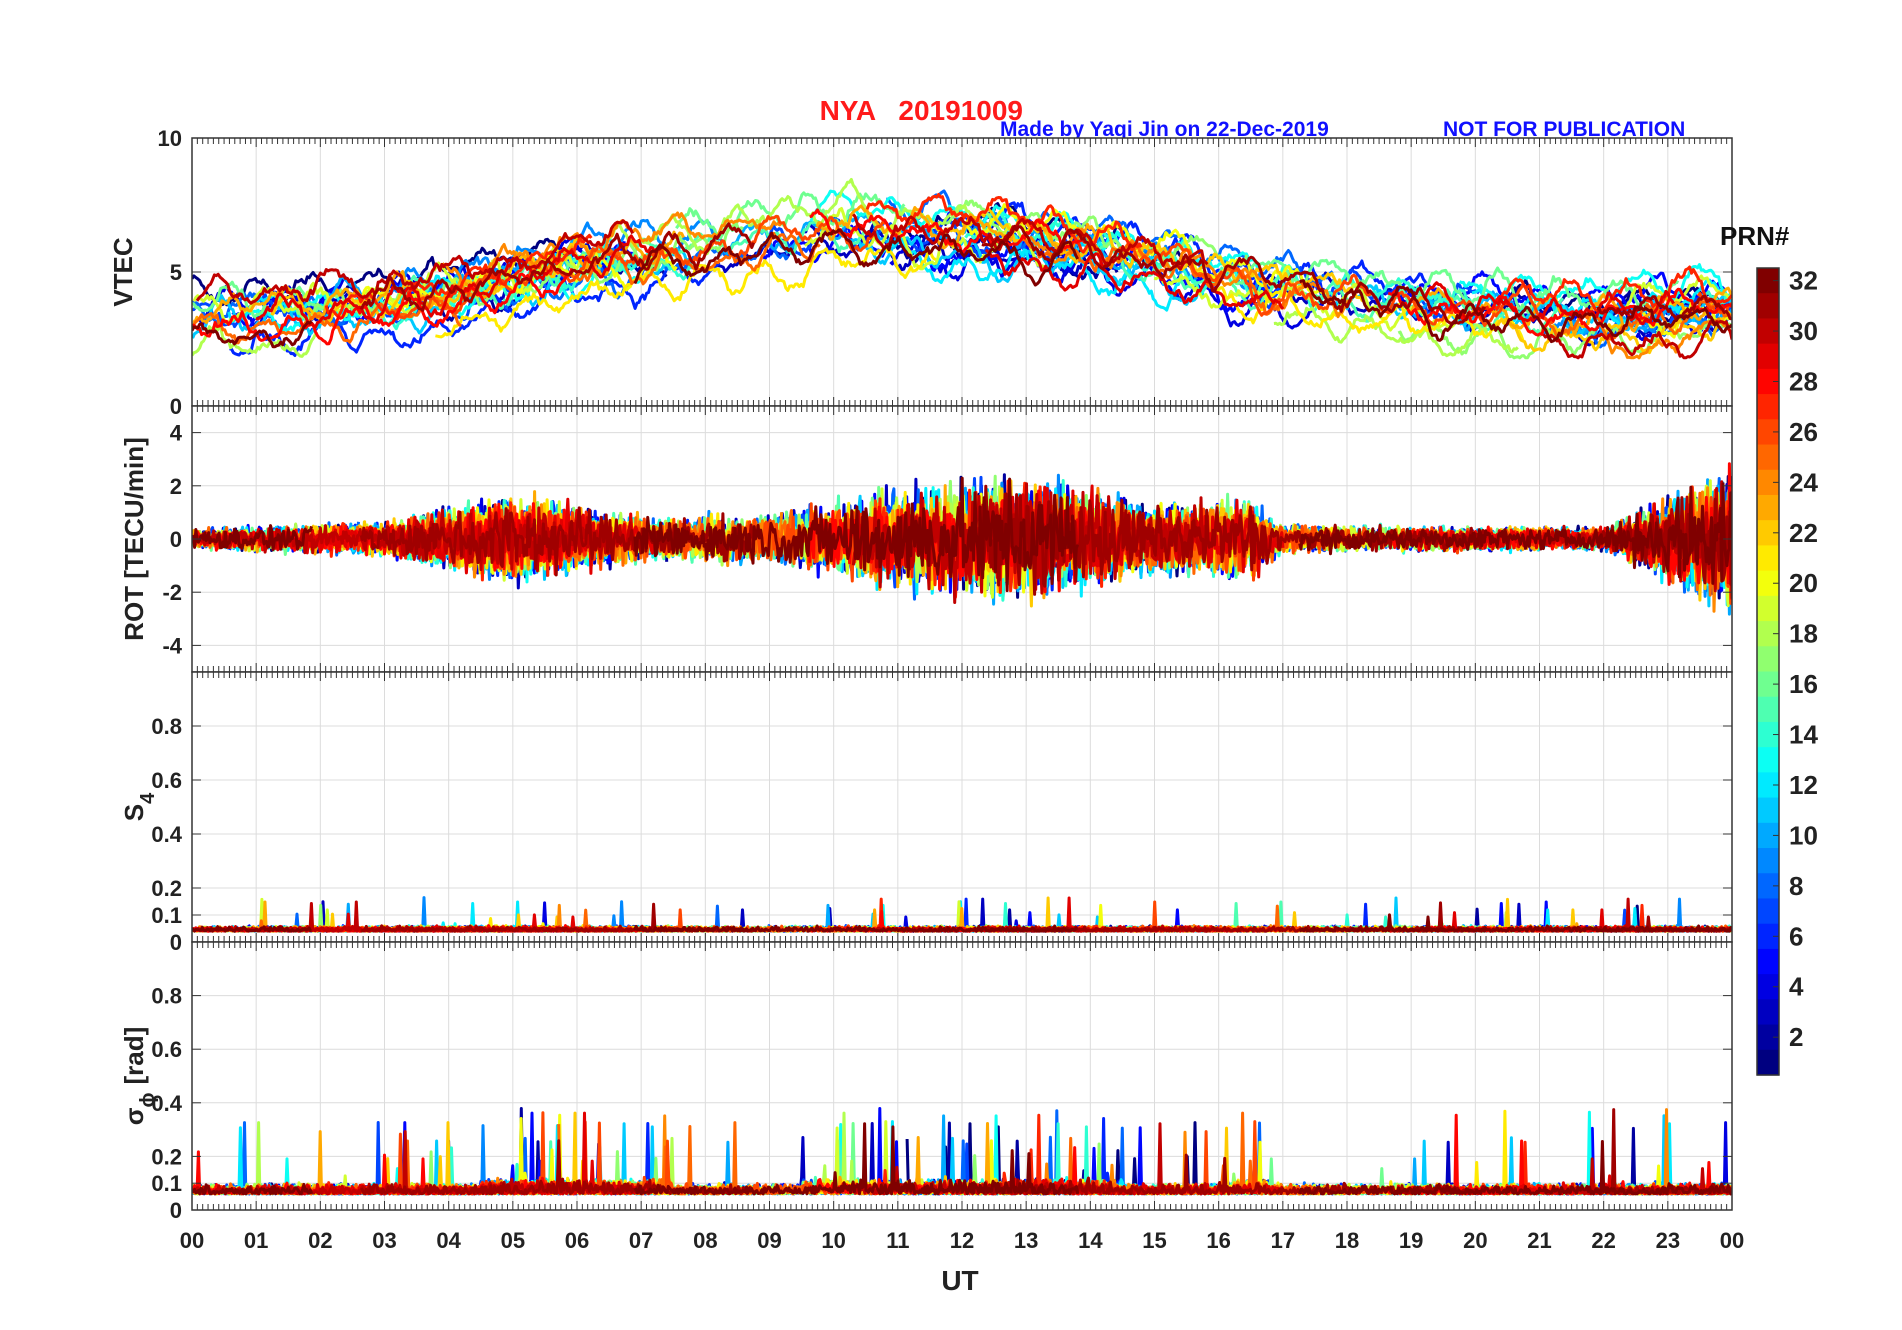  I want to click on colorbar-tick-label: 8, so click(1796, 886).